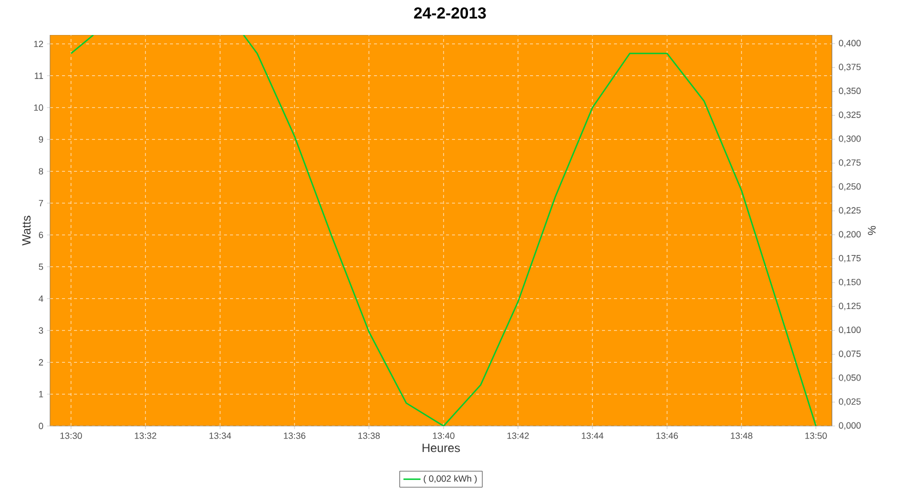 Image resolution: width=900 pixels, height=500 pixels. What do you see at coordinates (39, 75) in the screenshot?
I see `y-tick-label: 11` at bounding box center [39, 75].